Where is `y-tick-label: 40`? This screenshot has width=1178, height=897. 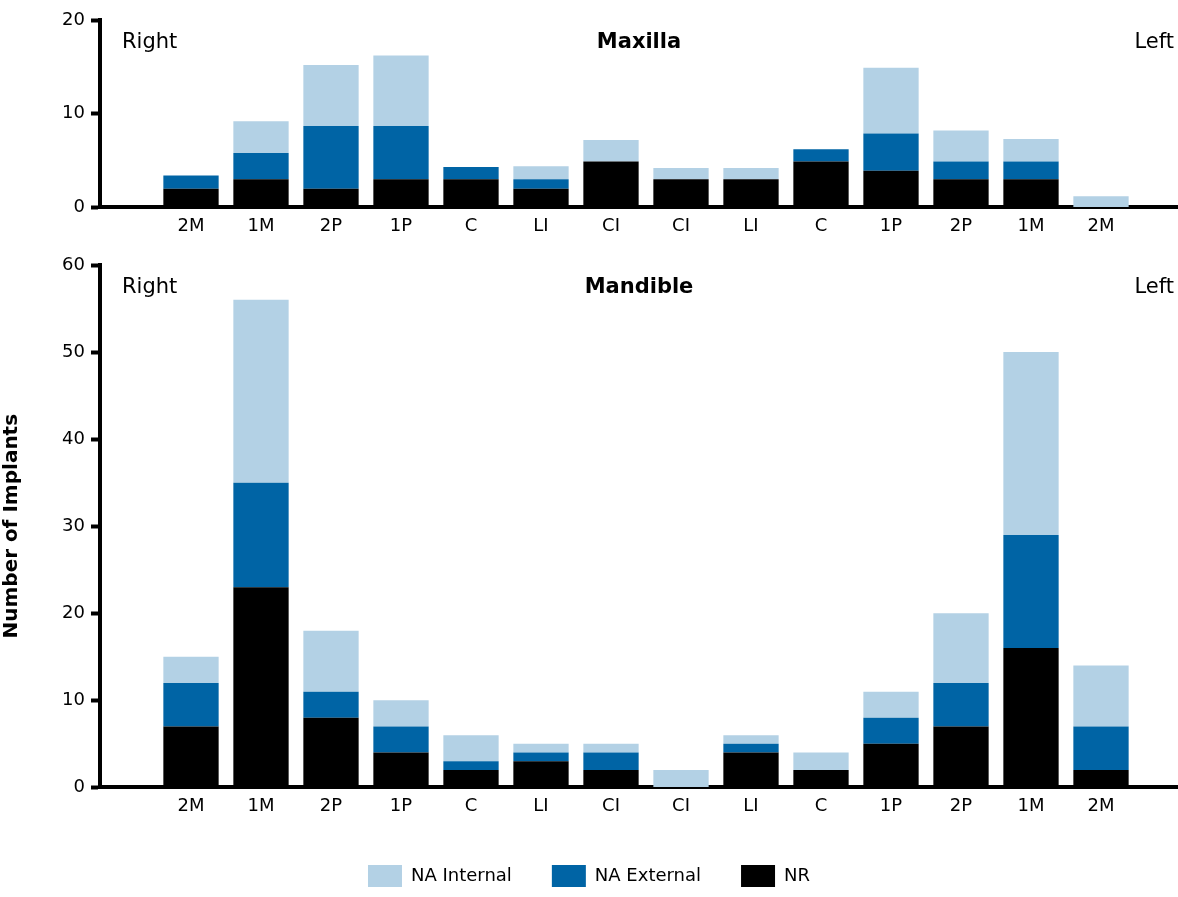 y-tick-label: 40 is located at coordinates (73, 437).